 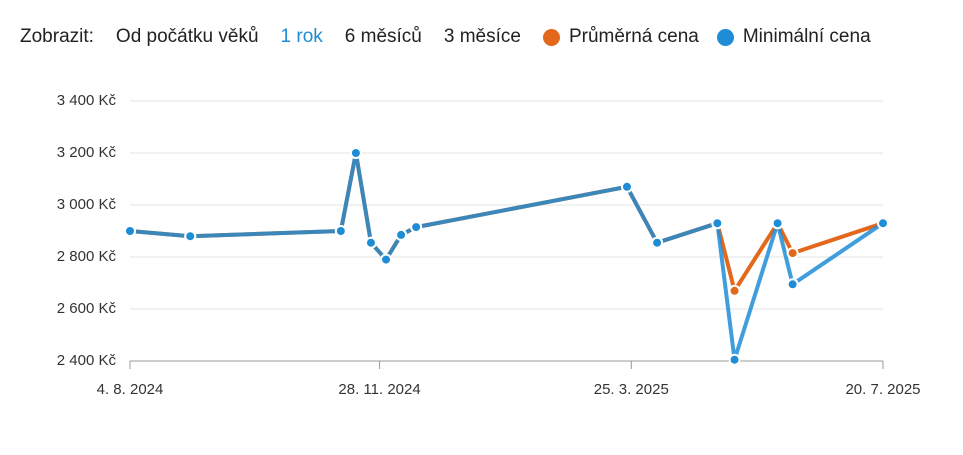 What do you see at coordinates (633, 36) in the screenshot?
I see `legend-label: Průměrná cena` at bounding box center [633, 36].